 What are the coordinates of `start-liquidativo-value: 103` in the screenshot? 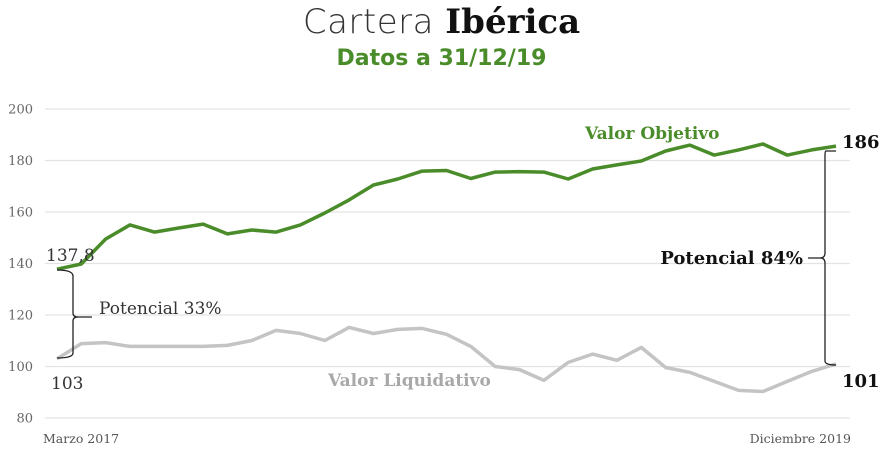 It's located at (67, 384).